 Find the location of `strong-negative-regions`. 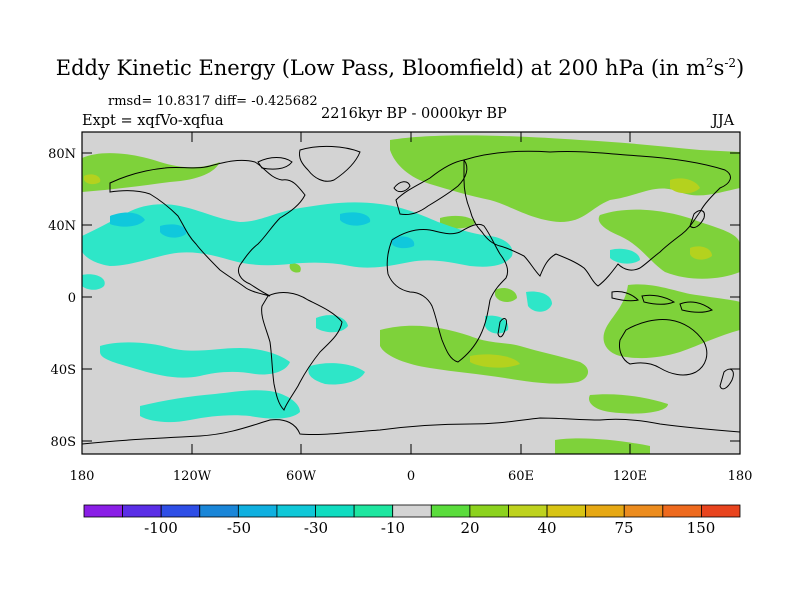

strong-negative-regions is located at coordinates (262, 230).